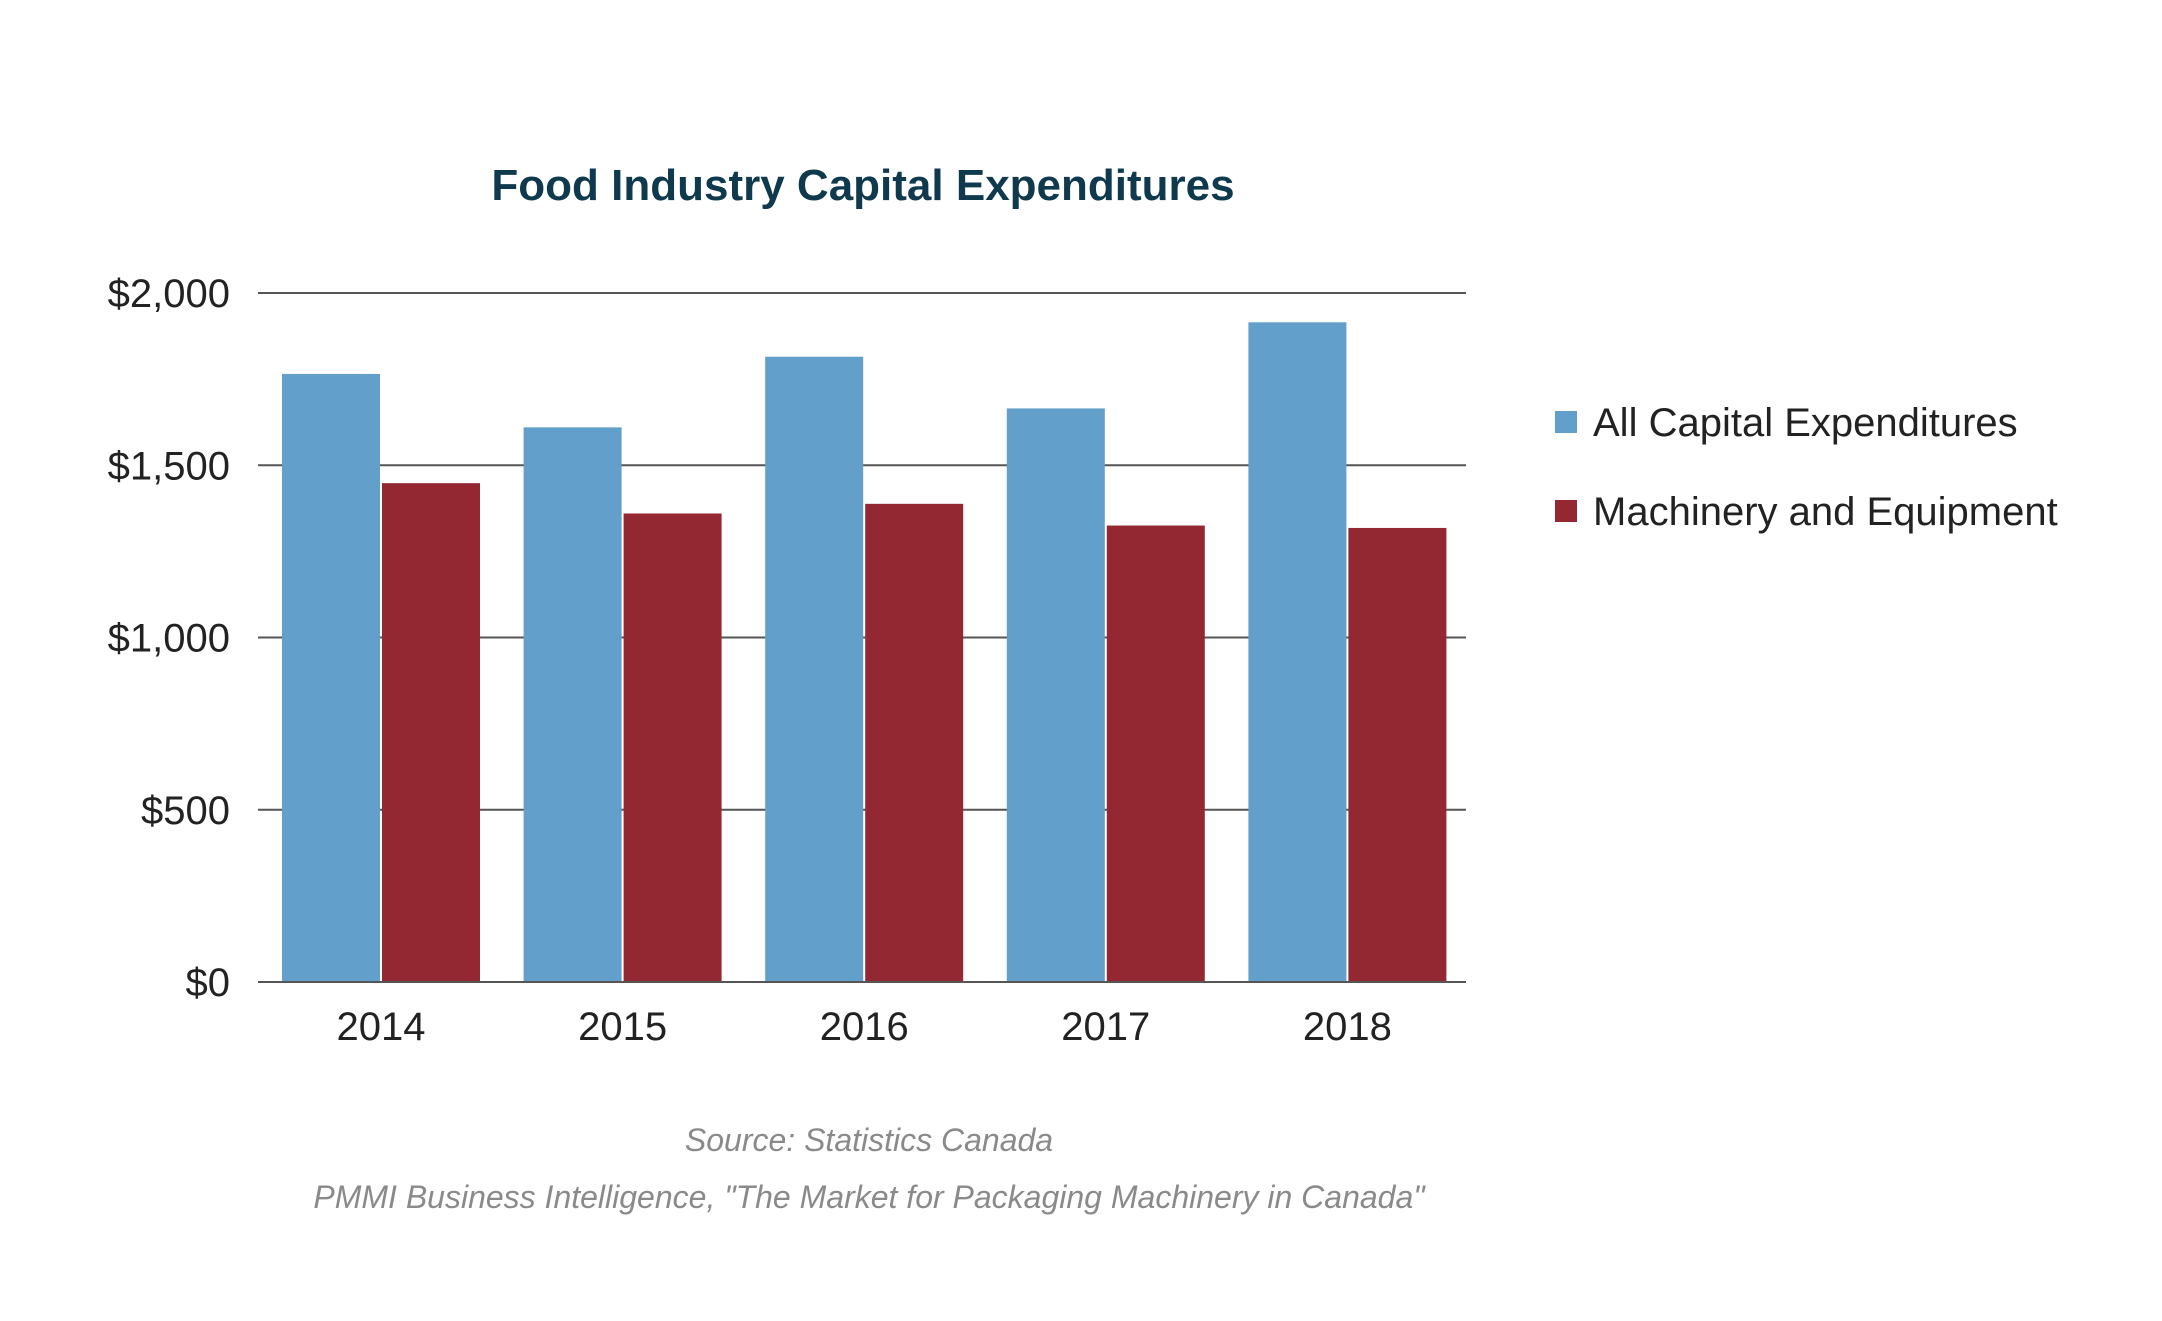 The image size is (2162, 1321). Describe the element at coordinates (169, 294) in the screenshot. I see `y-tick-label: $2,000` at that location.